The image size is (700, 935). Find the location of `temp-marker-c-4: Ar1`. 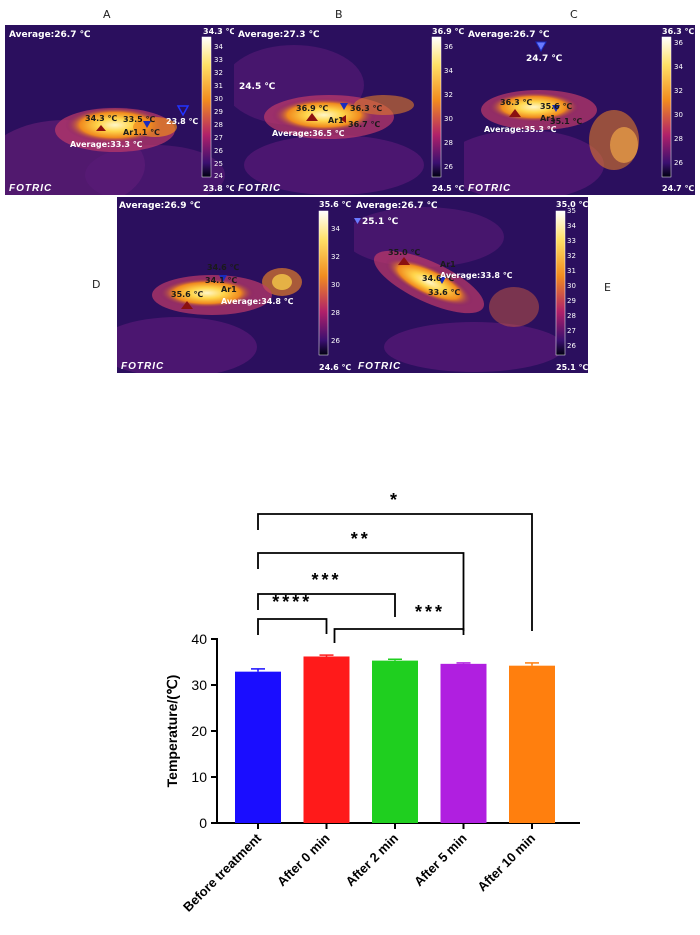

temp-marker-c-4: Ar1 is located at coordinates (548, 118).